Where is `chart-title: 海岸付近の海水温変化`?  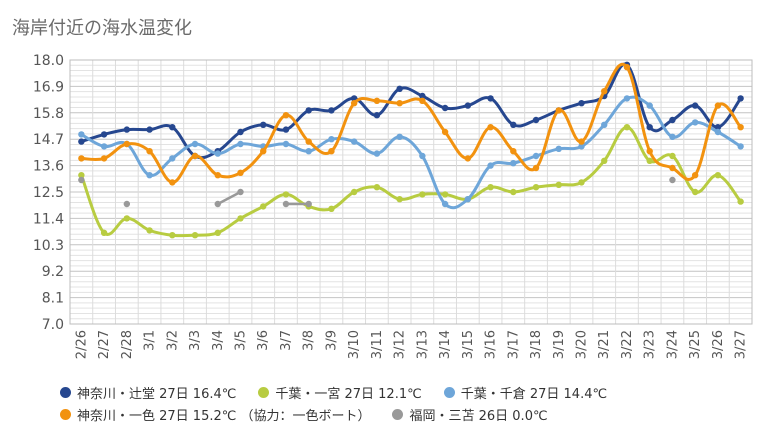 chart-title: 海岸付近の海水温変化 is located at coordinates (102, 28).